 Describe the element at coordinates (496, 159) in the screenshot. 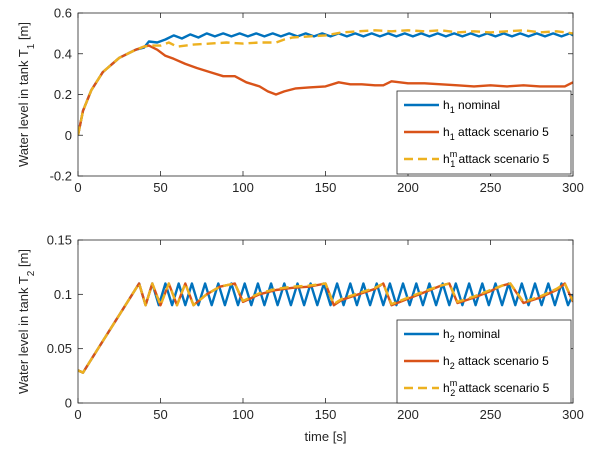

I see `legend-label-3: hm 1 attack scenario 5` at that location.